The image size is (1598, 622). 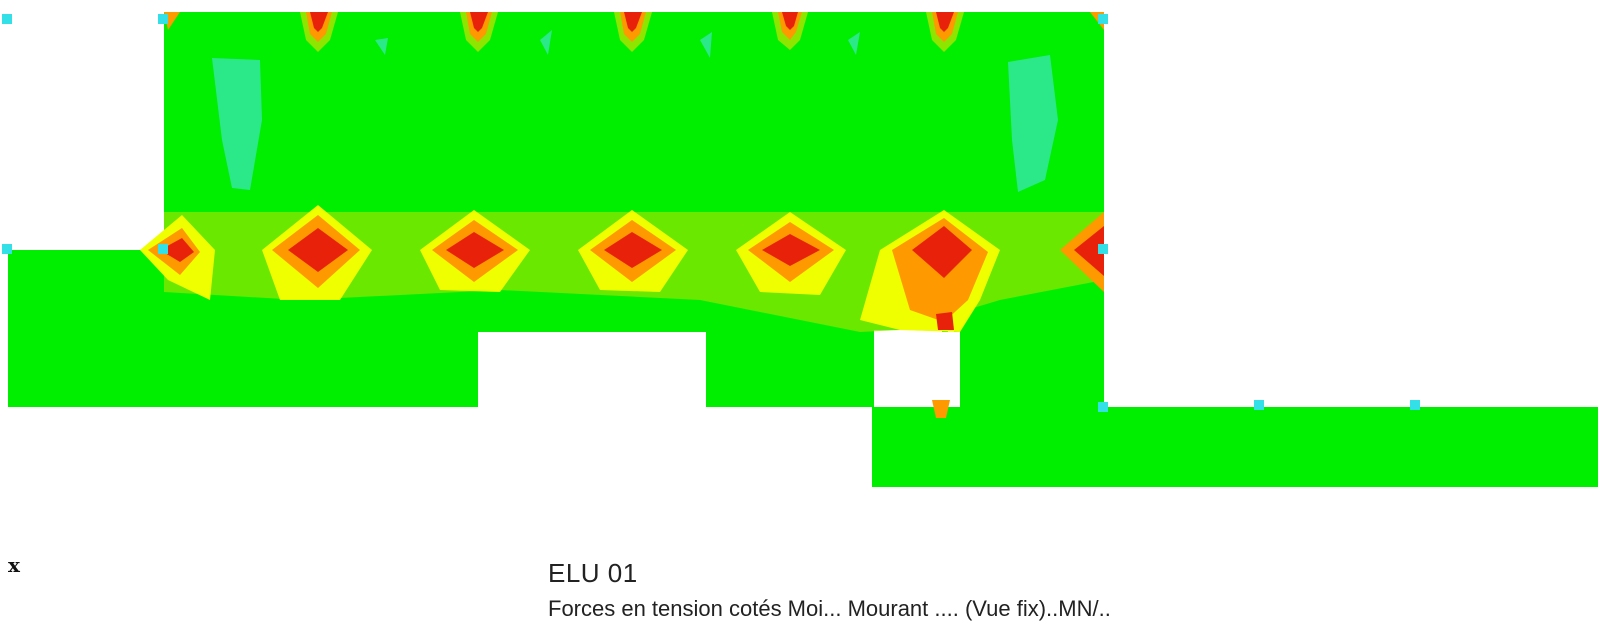 I want to click on low-stress-zones, so click(x=635, y=111).